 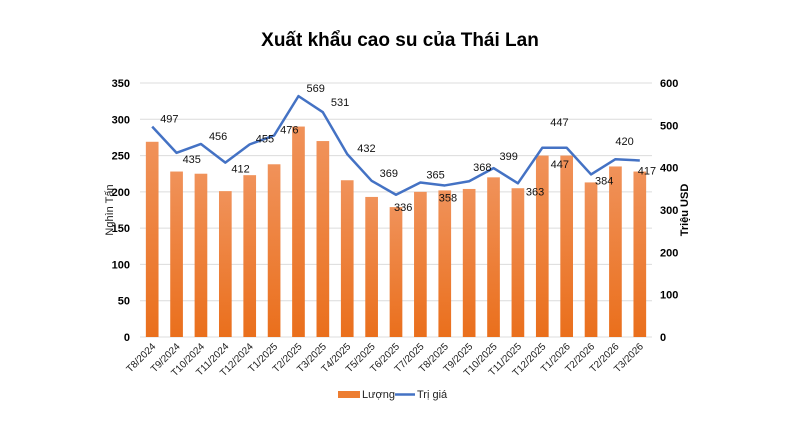 I want to click on value-line, so click(x=395, y=145).